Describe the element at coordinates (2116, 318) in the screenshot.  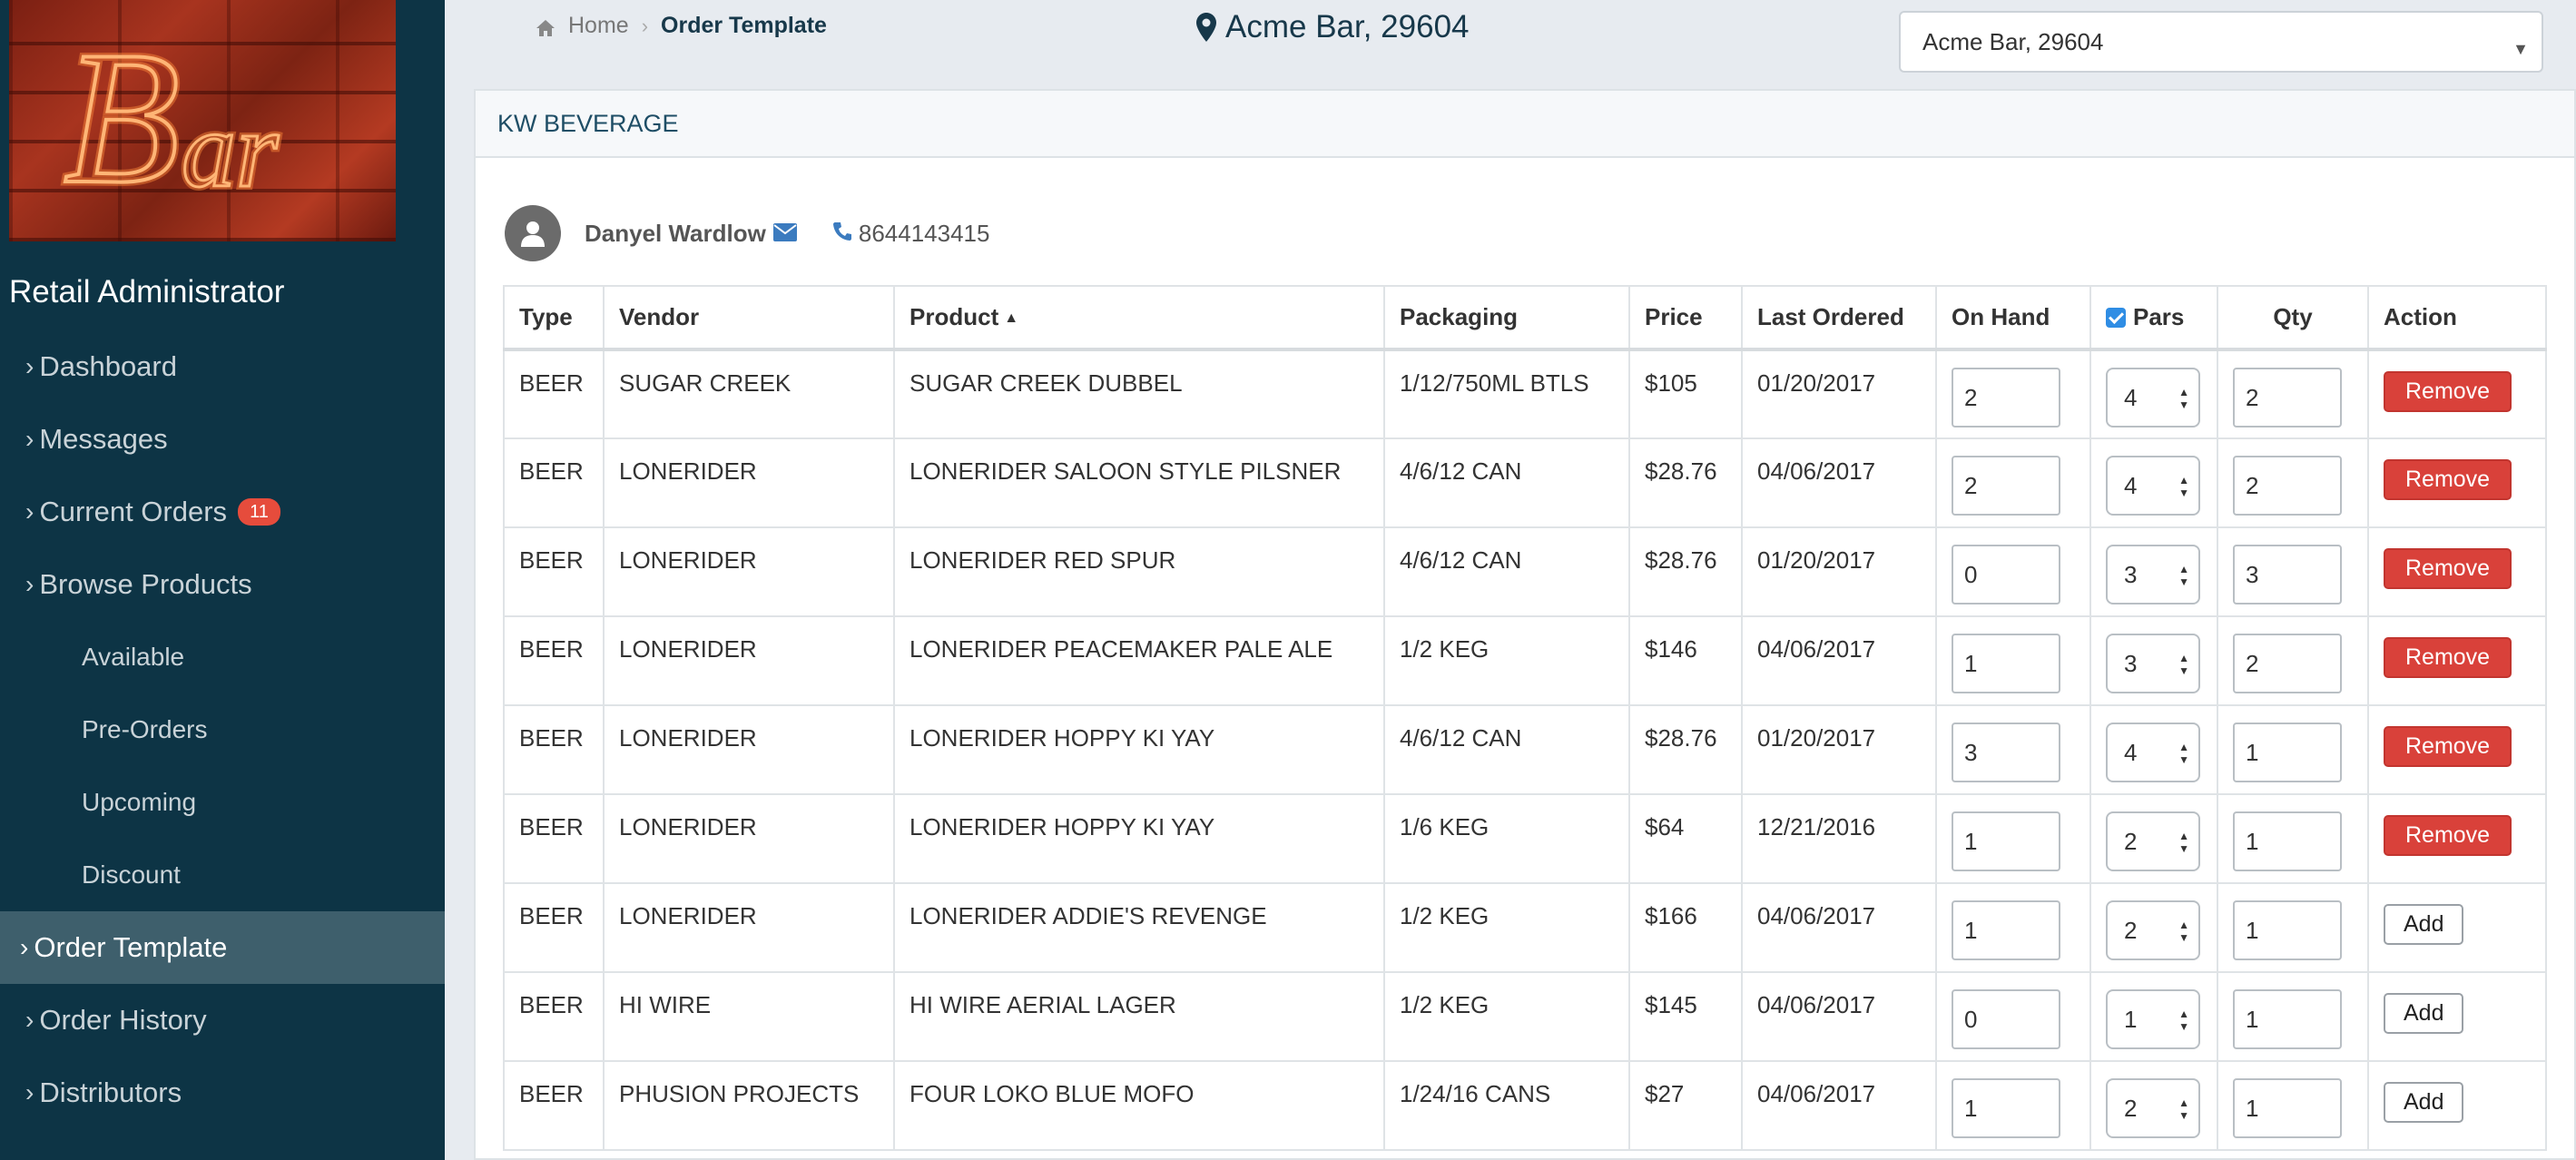
I see `pars-checkbox` at that location.